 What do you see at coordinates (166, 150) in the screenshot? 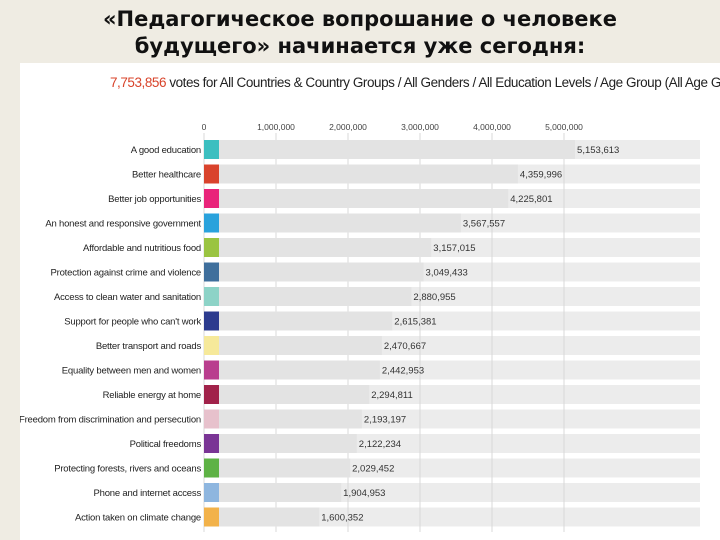
I see `category-label: A good education` at bounding box center [166, 150].